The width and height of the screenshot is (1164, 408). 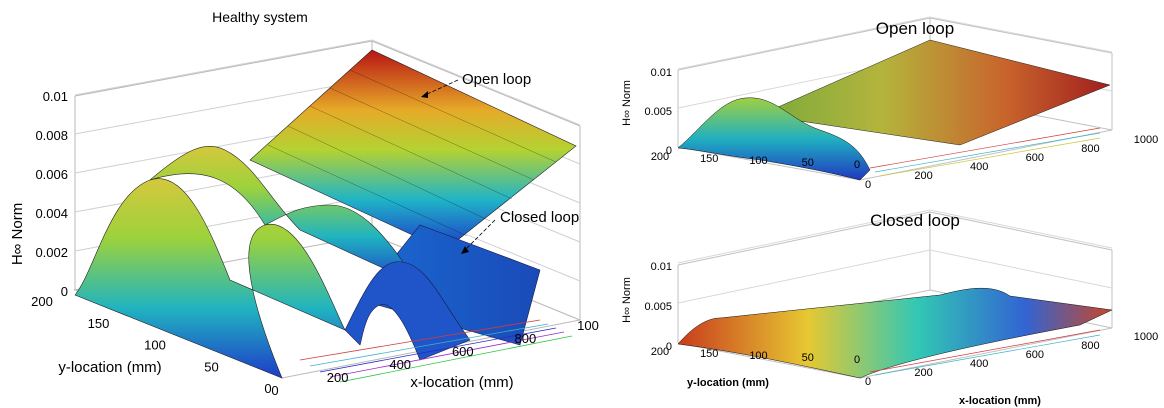 What do you see at coordinates (260, 17) in the screenshot?
I see `chart-title: Healthy system` at bounding box center [260, 17].